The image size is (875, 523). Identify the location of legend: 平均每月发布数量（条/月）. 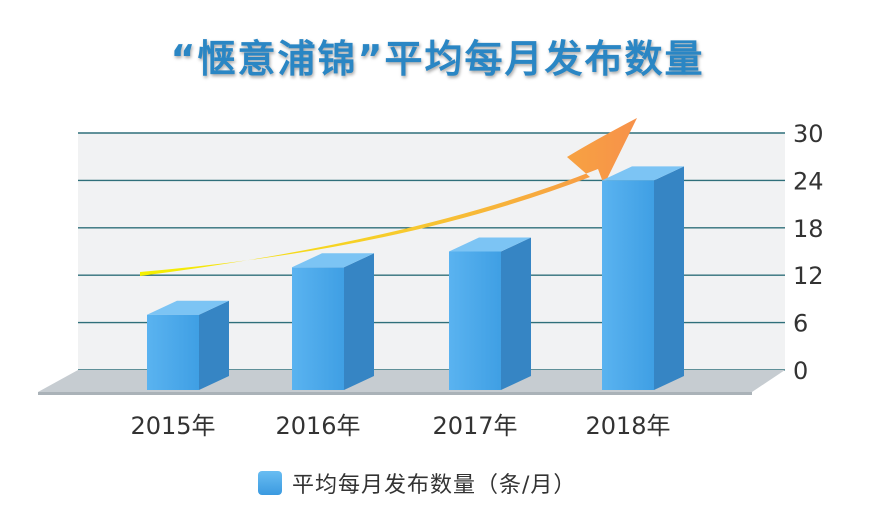
(417, 483).